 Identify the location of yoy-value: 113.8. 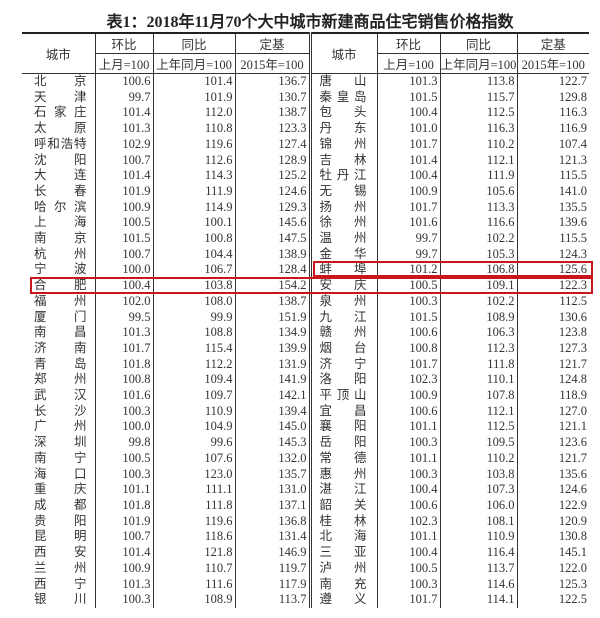
(478, 81).